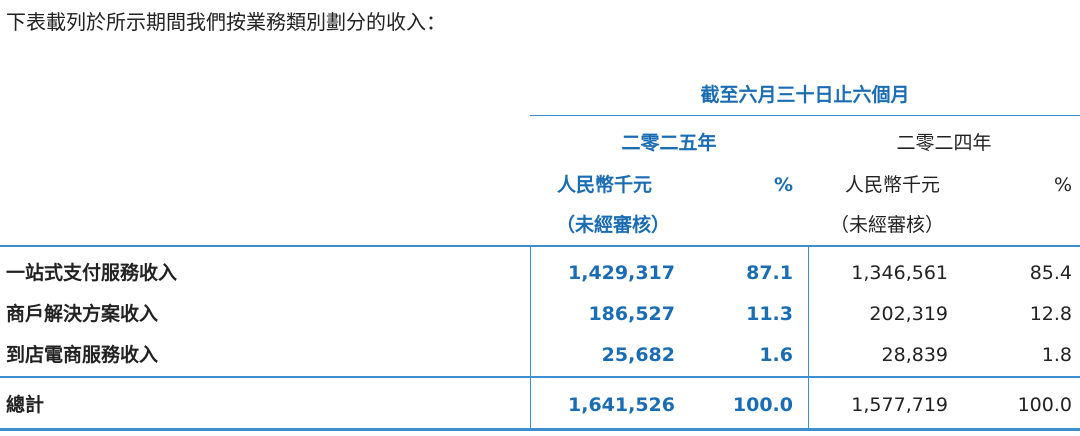 This screenshot has width=1080, height=436. I want to click on year-2025: 二零二五年, so click(669, 143).